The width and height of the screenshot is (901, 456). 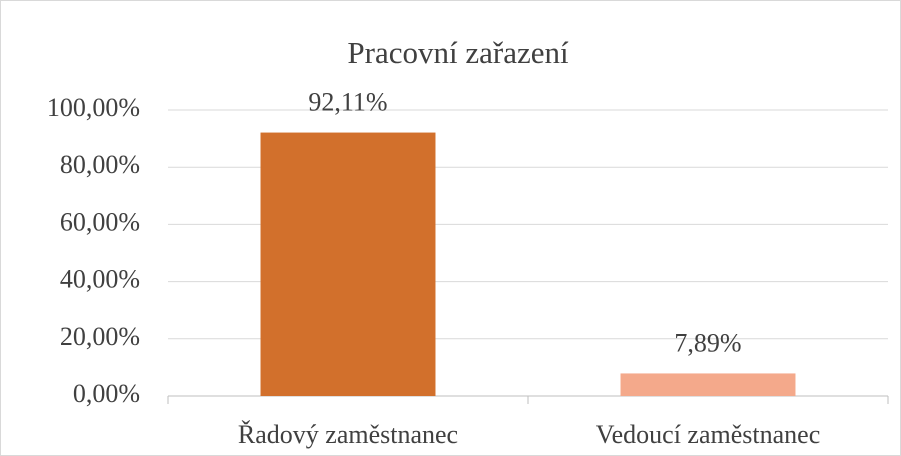 I want to click on y-tick-label: 60,00%, so click(x=100, y=221).